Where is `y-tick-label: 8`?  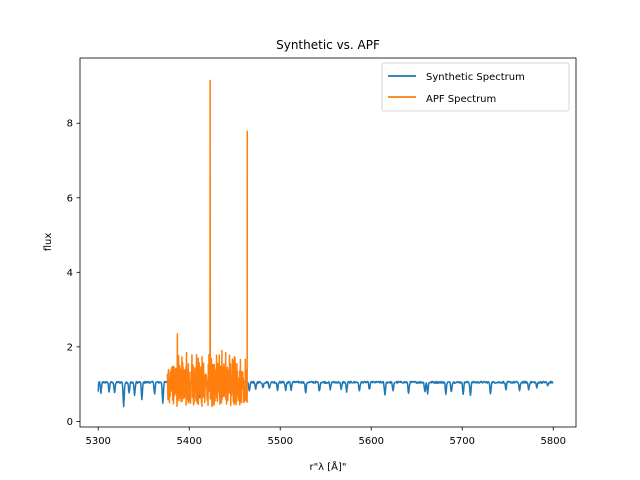 y-tick-label: 8 is located at coordinates (70, 124).